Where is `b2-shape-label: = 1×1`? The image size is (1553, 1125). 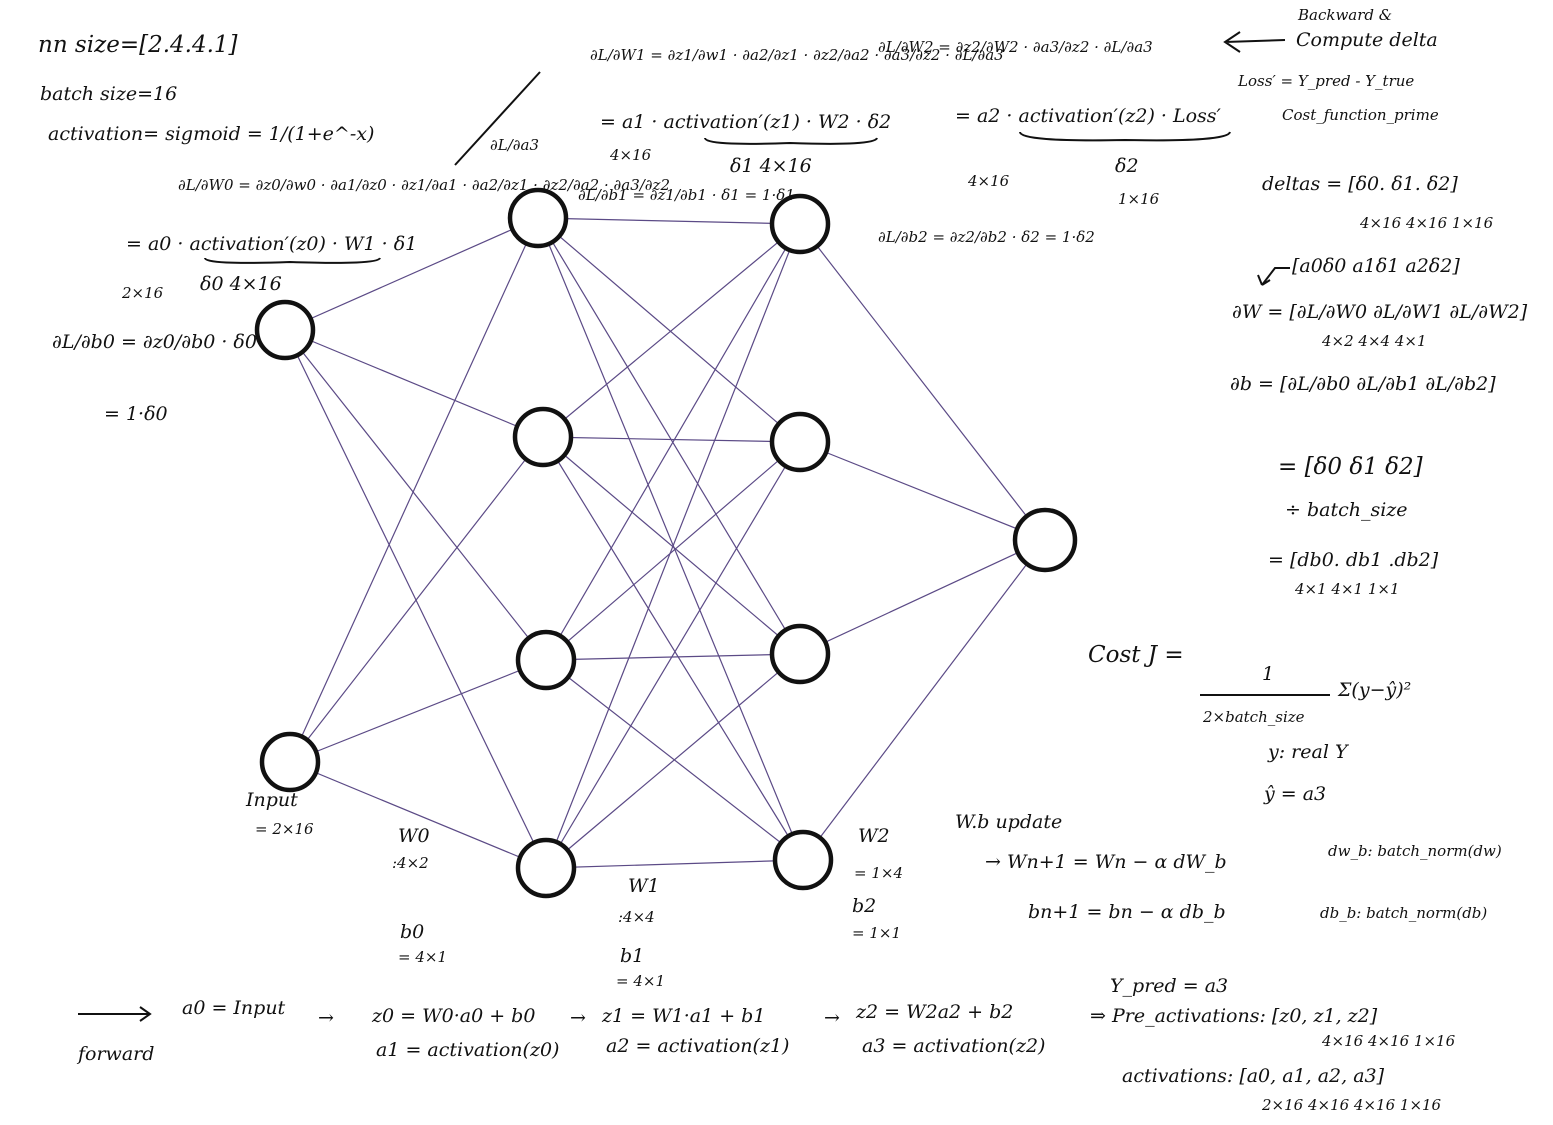
b2-shape-label: = 1×1 is located at coordinates (876, 933).